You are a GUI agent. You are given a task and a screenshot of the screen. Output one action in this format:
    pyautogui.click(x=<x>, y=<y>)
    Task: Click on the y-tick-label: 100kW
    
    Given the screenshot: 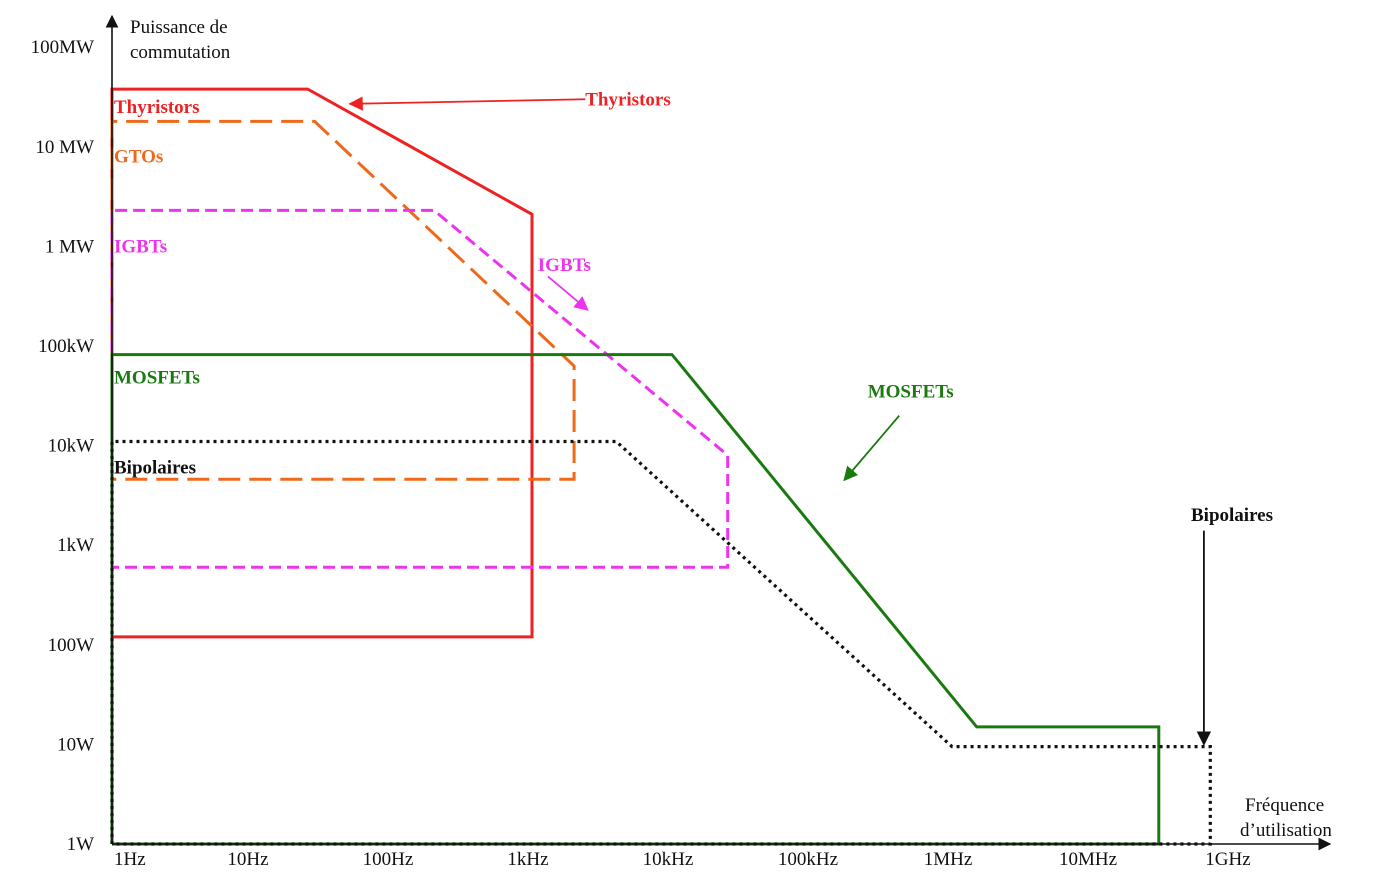 What is the action you would take?
    pyautogui.click(x=66, y=346)
    